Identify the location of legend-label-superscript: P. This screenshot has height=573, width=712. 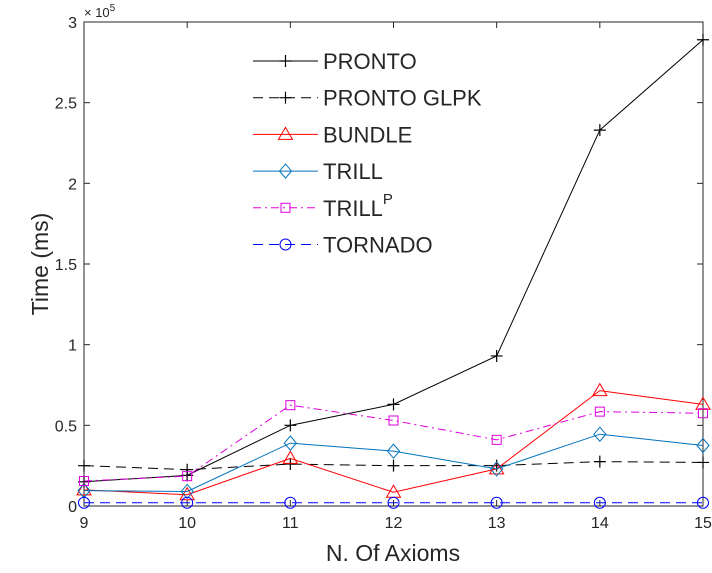
(388, 199).